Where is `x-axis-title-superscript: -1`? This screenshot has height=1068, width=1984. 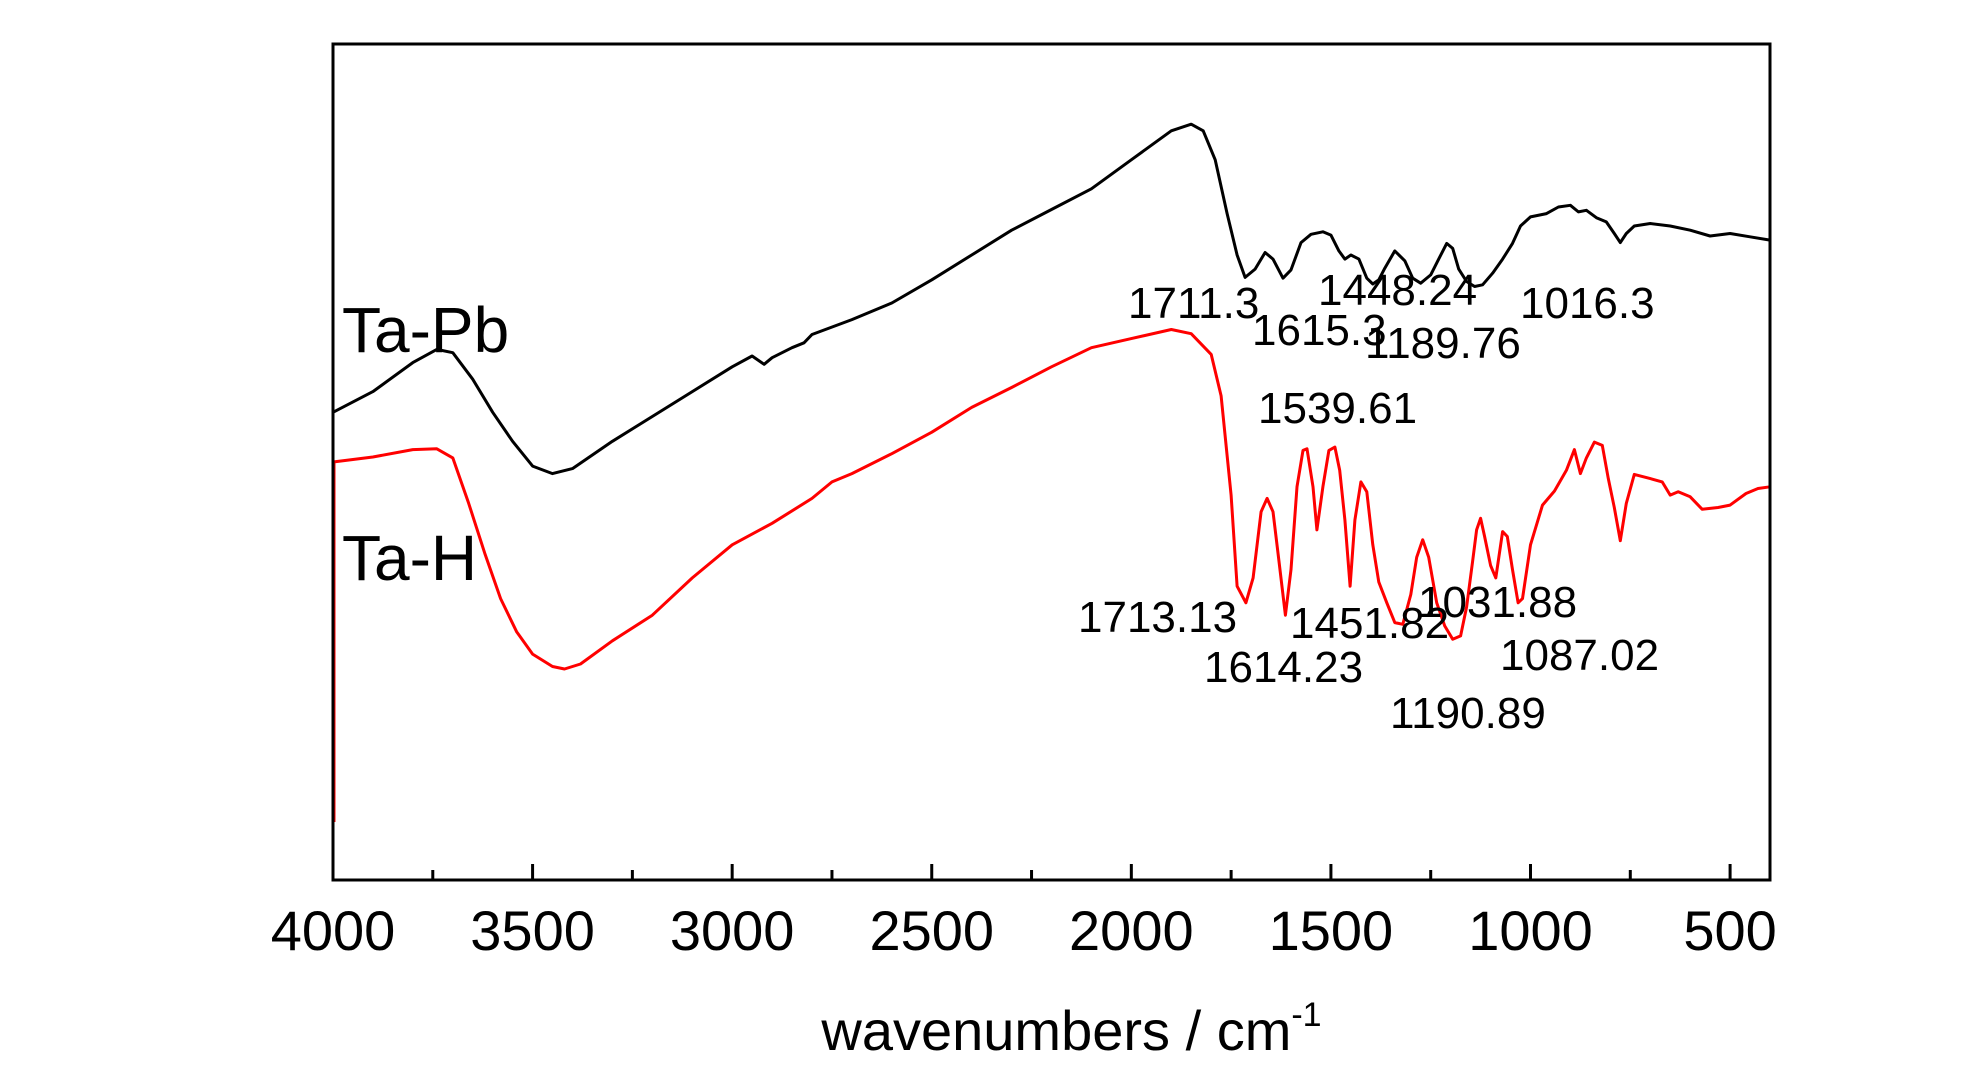
x-axis-title-superscript: -1 is located at coordinates (1306, 1015).